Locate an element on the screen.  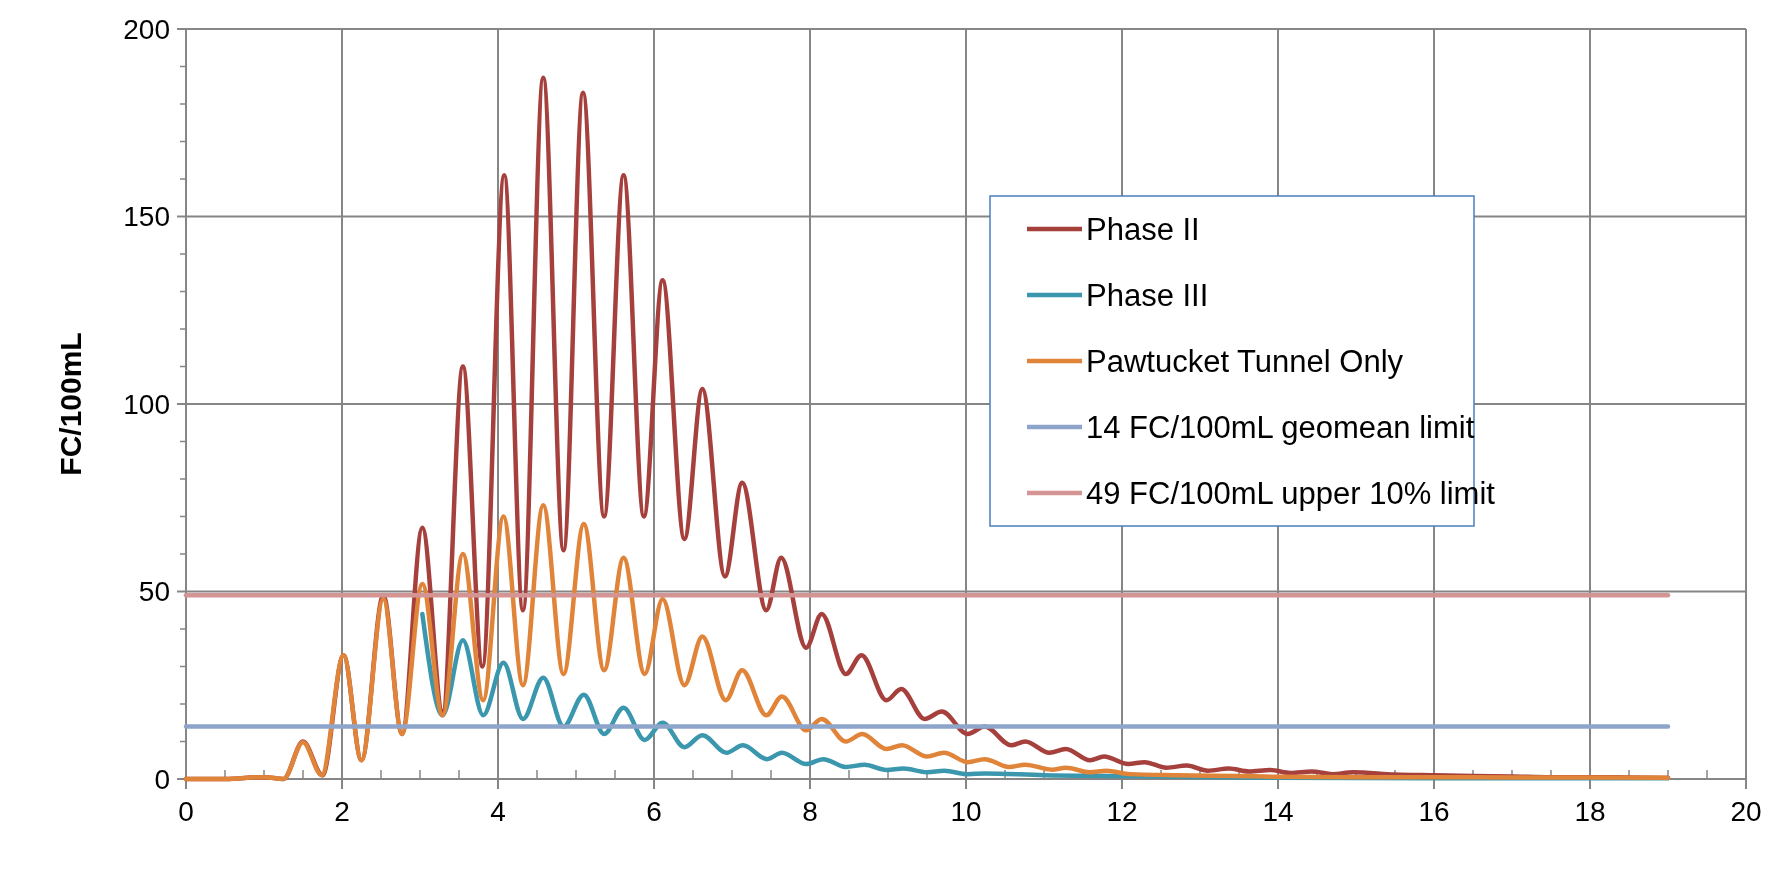
legend-label: 14 FC/100mL geomean limit is located at coordinates (1280, 427).